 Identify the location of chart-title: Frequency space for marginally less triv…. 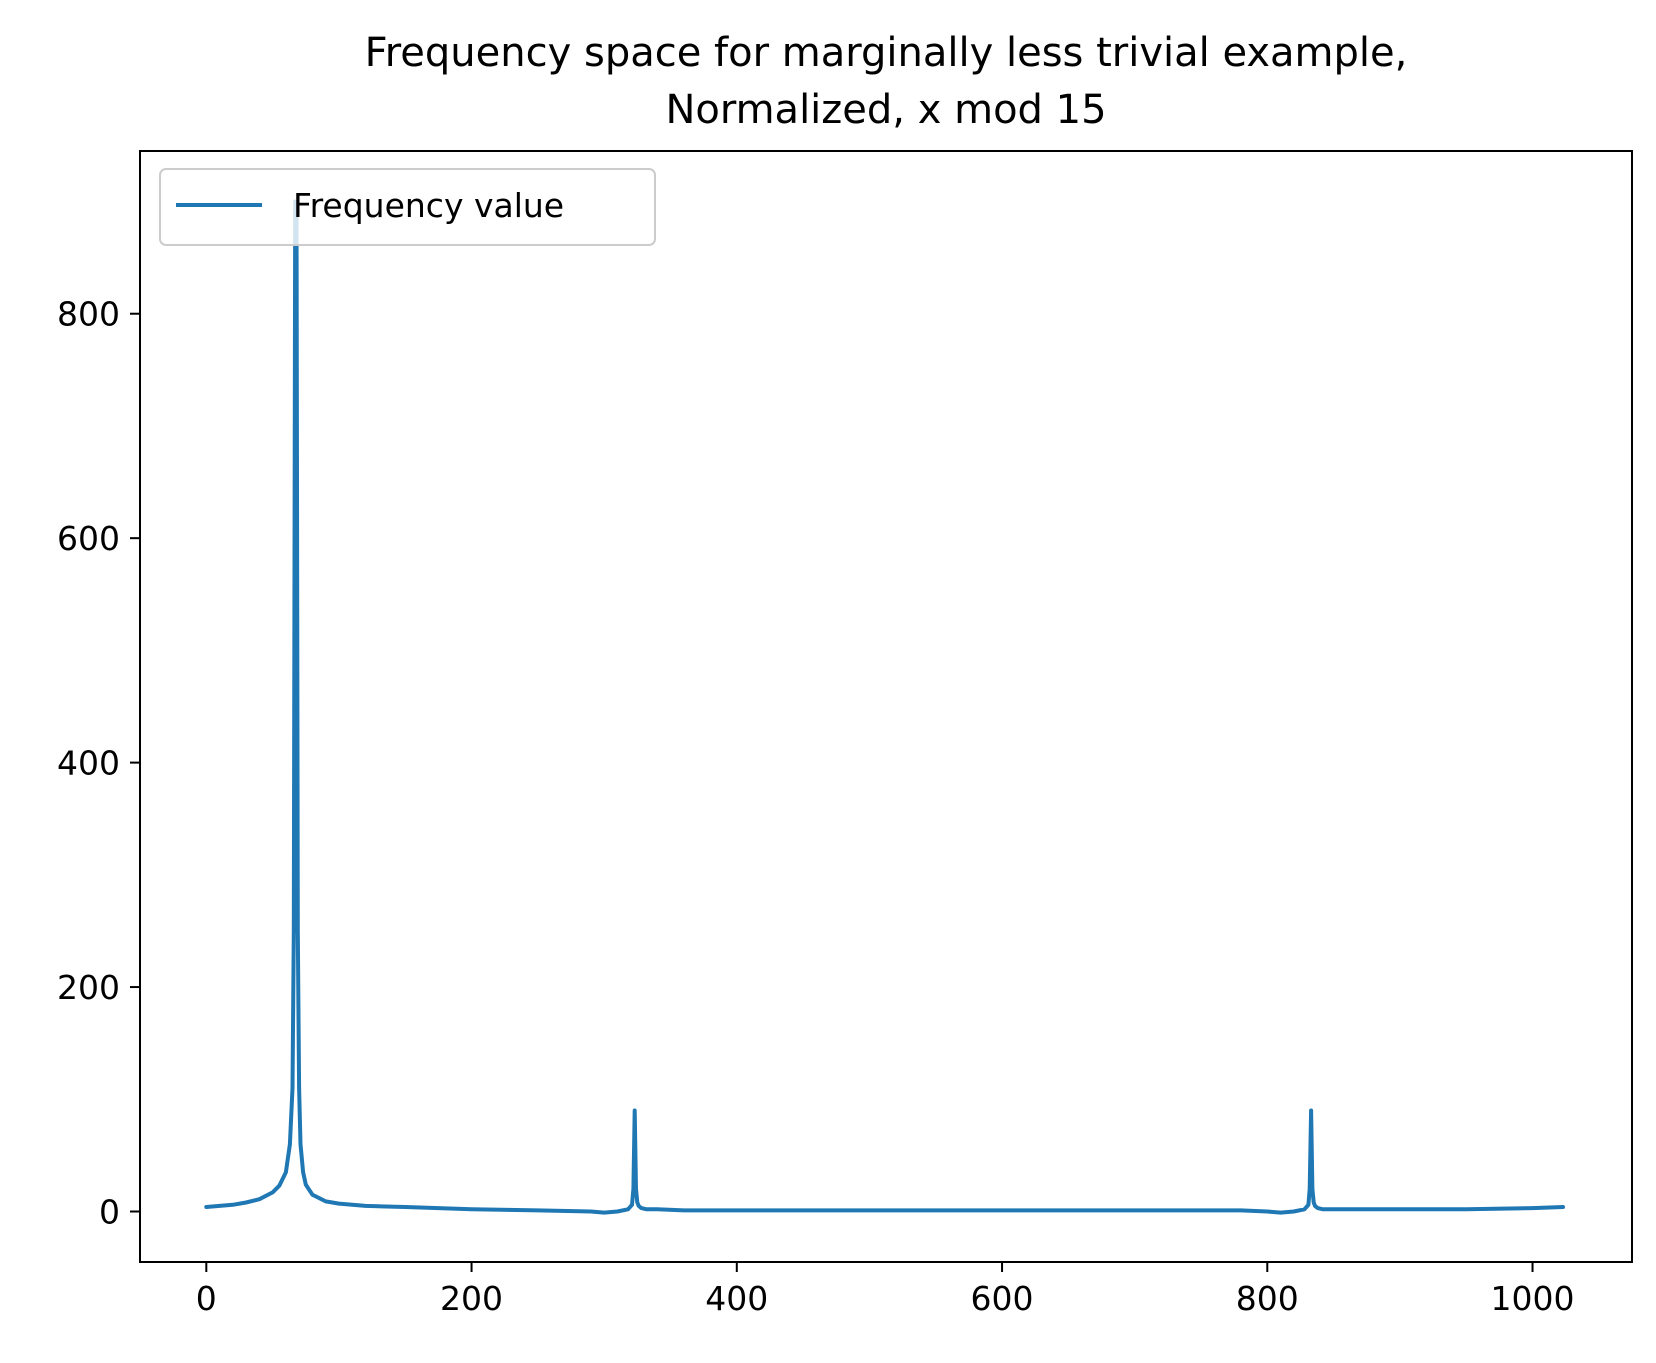
(886, 81).